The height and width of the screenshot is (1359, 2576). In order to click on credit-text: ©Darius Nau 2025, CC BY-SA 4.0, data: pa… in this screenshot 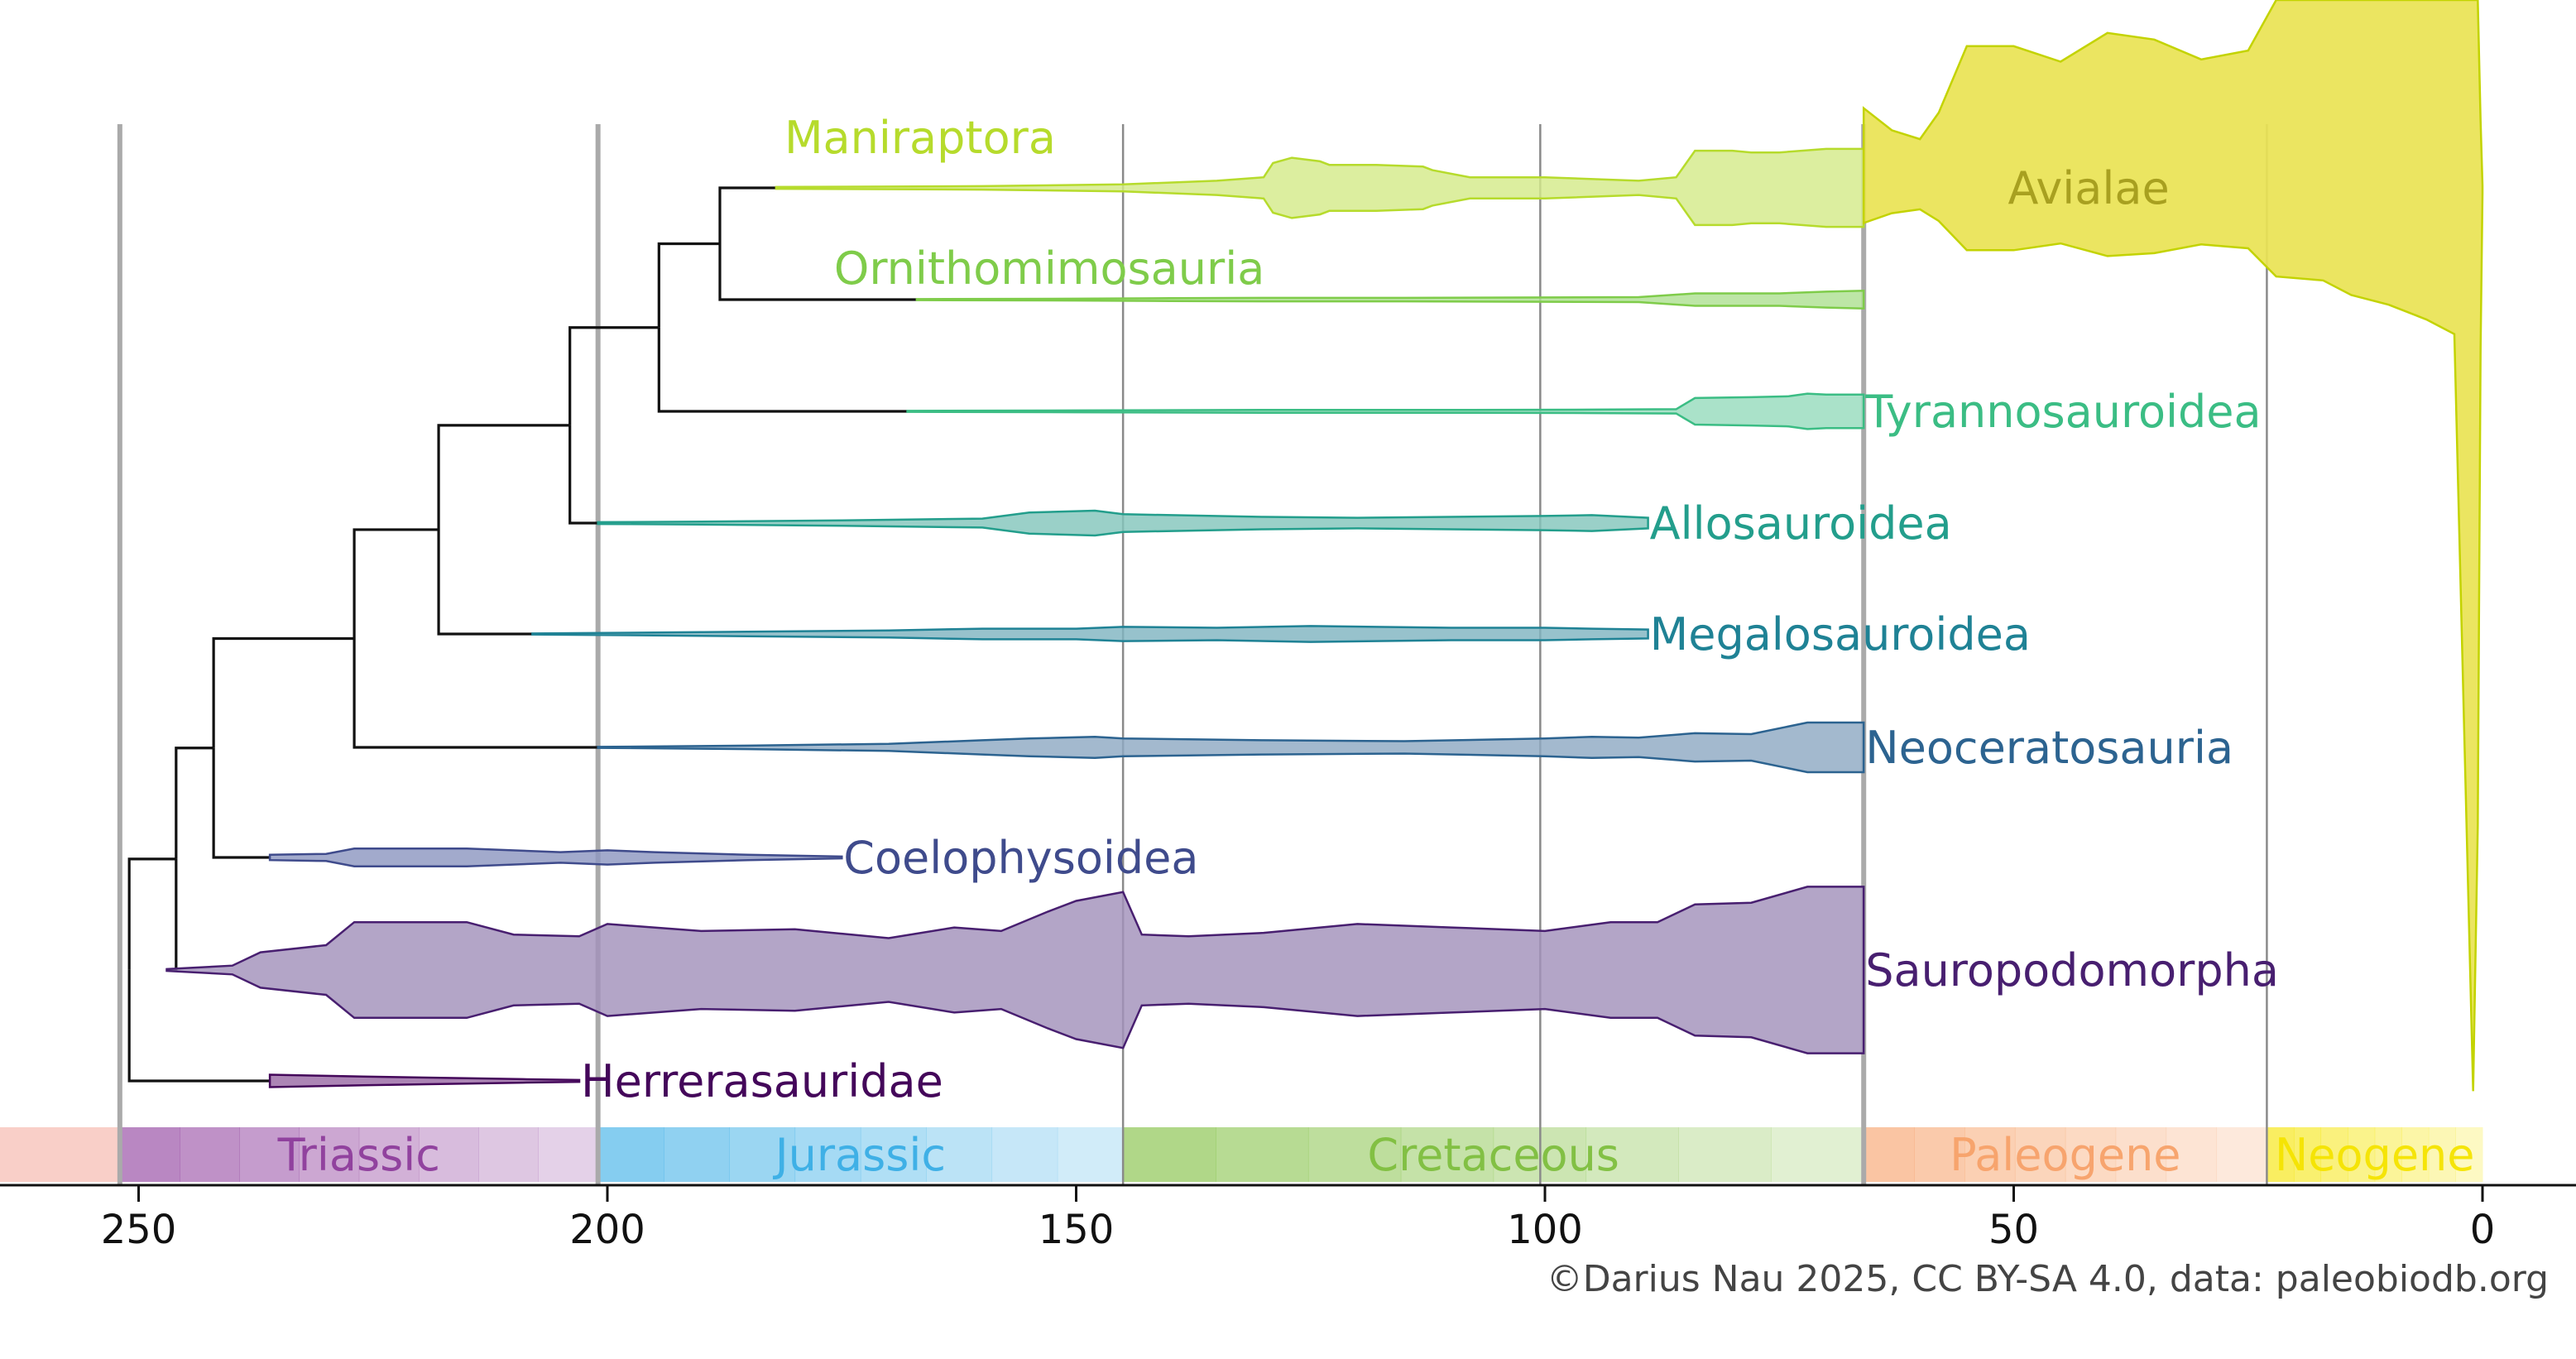, I will do `click(2048, 1279)`.